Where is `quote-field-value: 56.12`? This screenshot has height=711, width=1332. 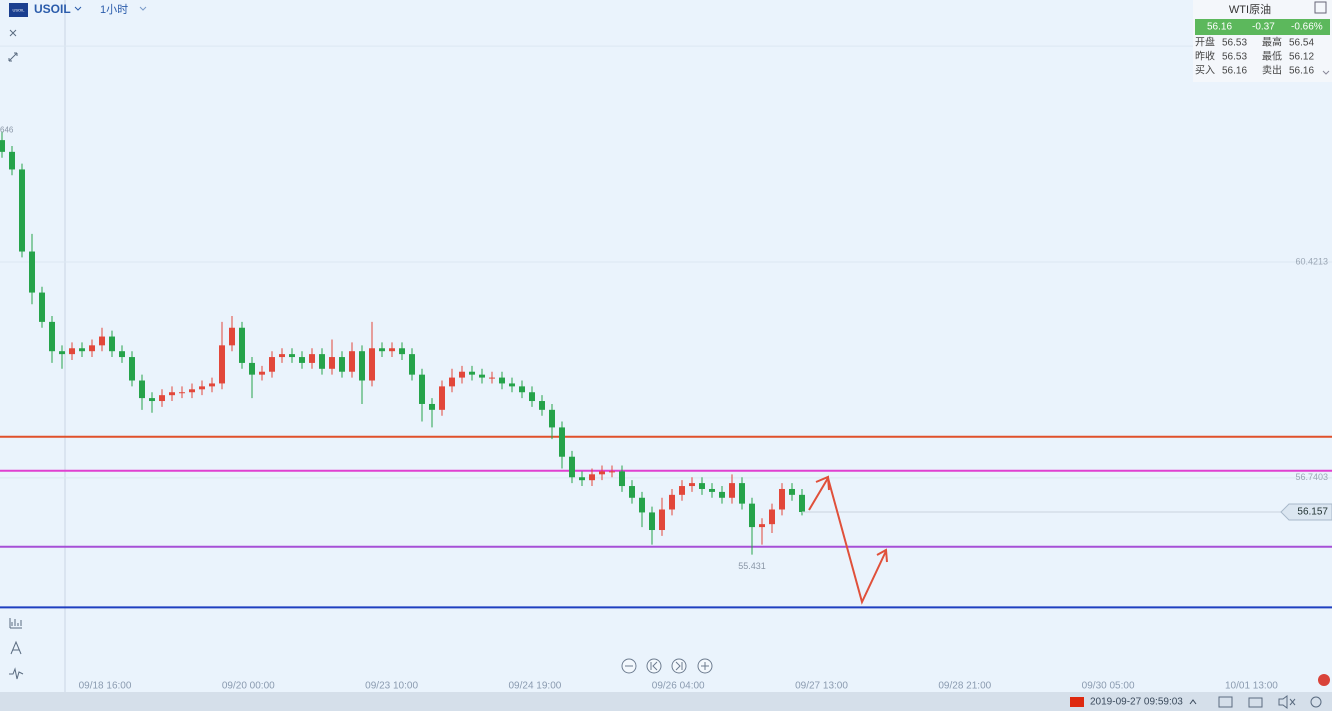 quote-field-value: 56.12 is located at coordinates (1301, 57).